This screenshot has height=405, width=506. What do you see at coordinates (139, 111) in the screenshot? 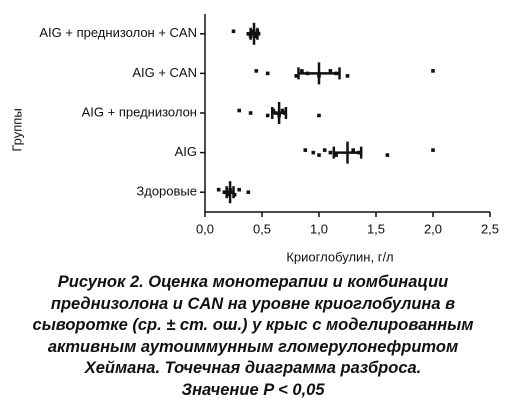
I see `y-tick-label: AIG + преднизолон` at bounding box center [139, 111].